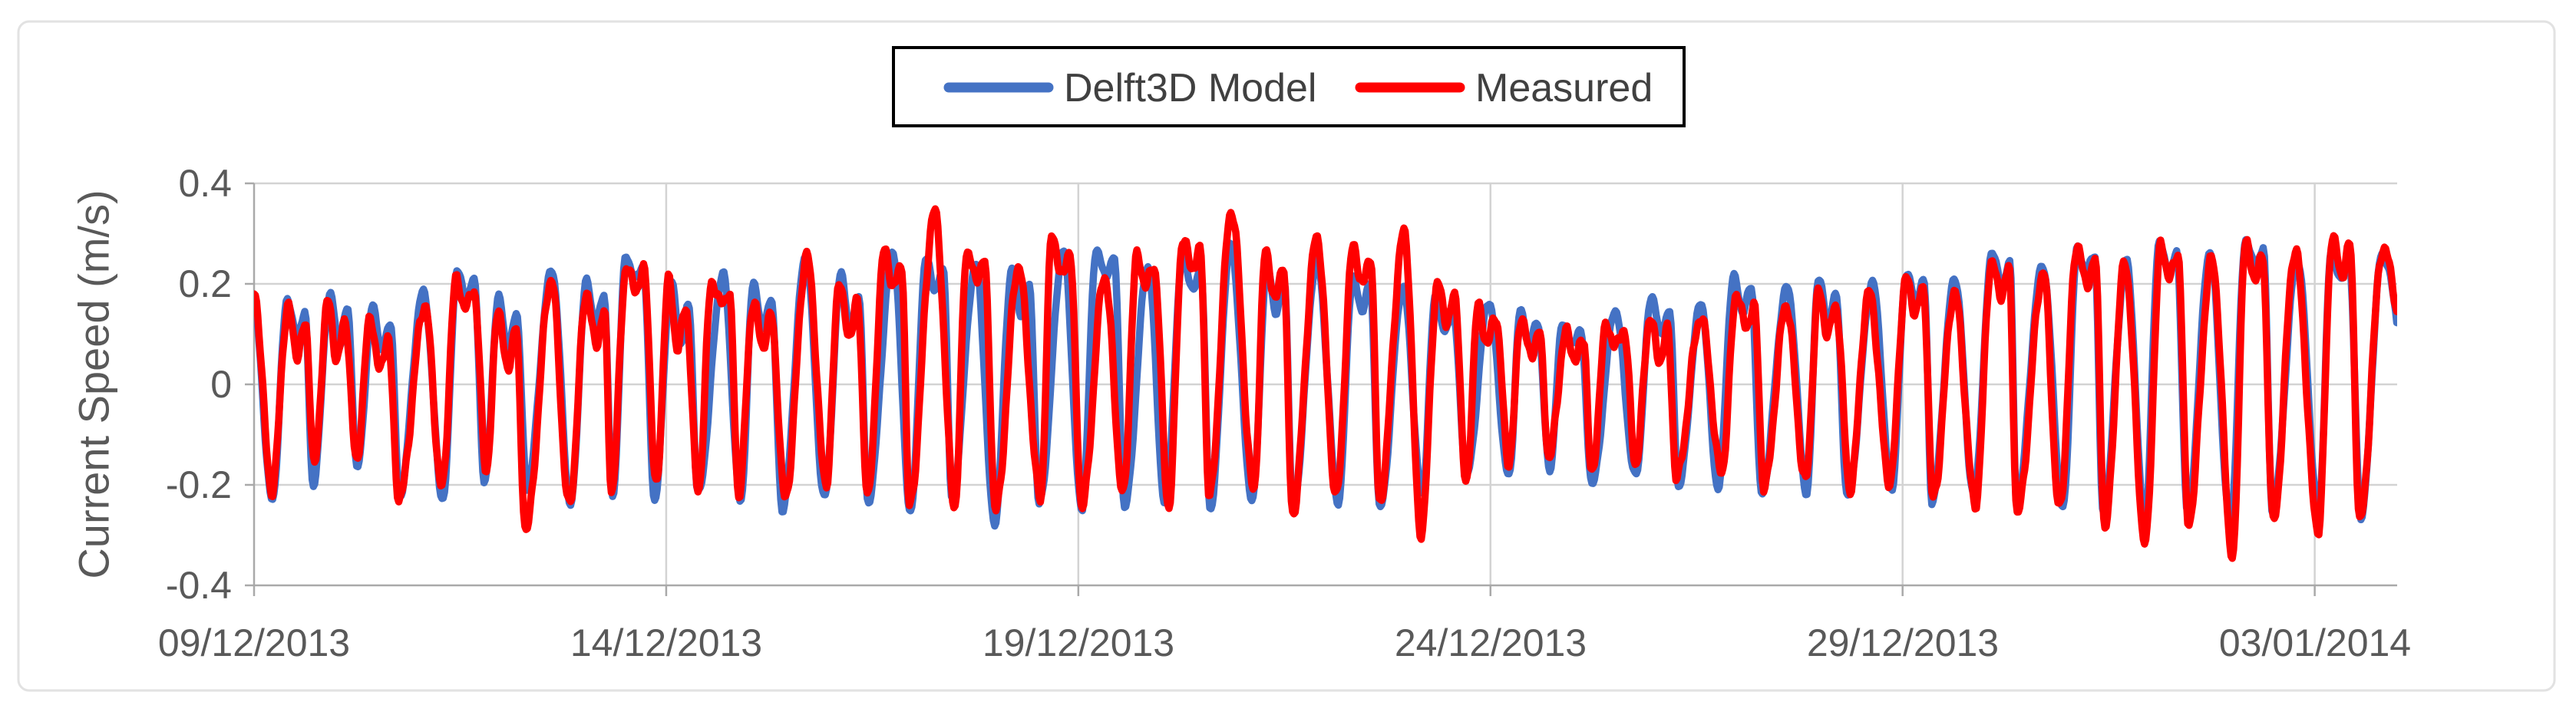 This screenshot has height=725, width=2576. What do you see at coordinates (94, 383) in the screenshot?
I see `y-axis-title: Current Speed (m/s)` at bounding box center [94, 383].